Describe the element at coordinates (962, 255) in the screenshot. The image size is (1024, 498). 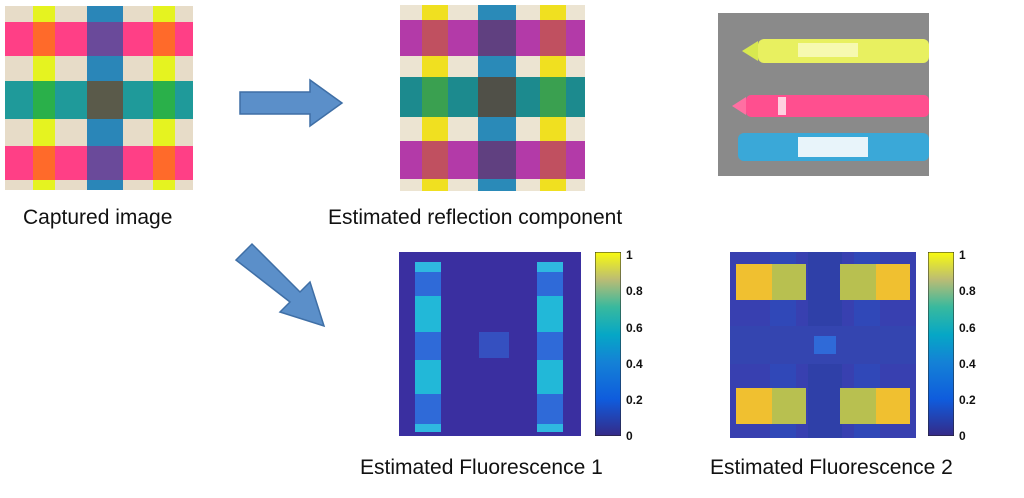
I see `colorbar-2-tick-1: 1` at that location.